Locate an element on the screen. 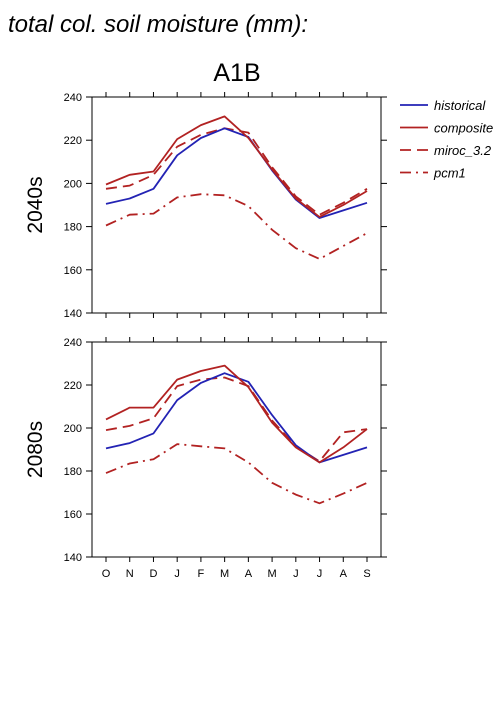  chart-legend: historical composite miroc_3.2 pcm1 is located at coordinates (446, 139).